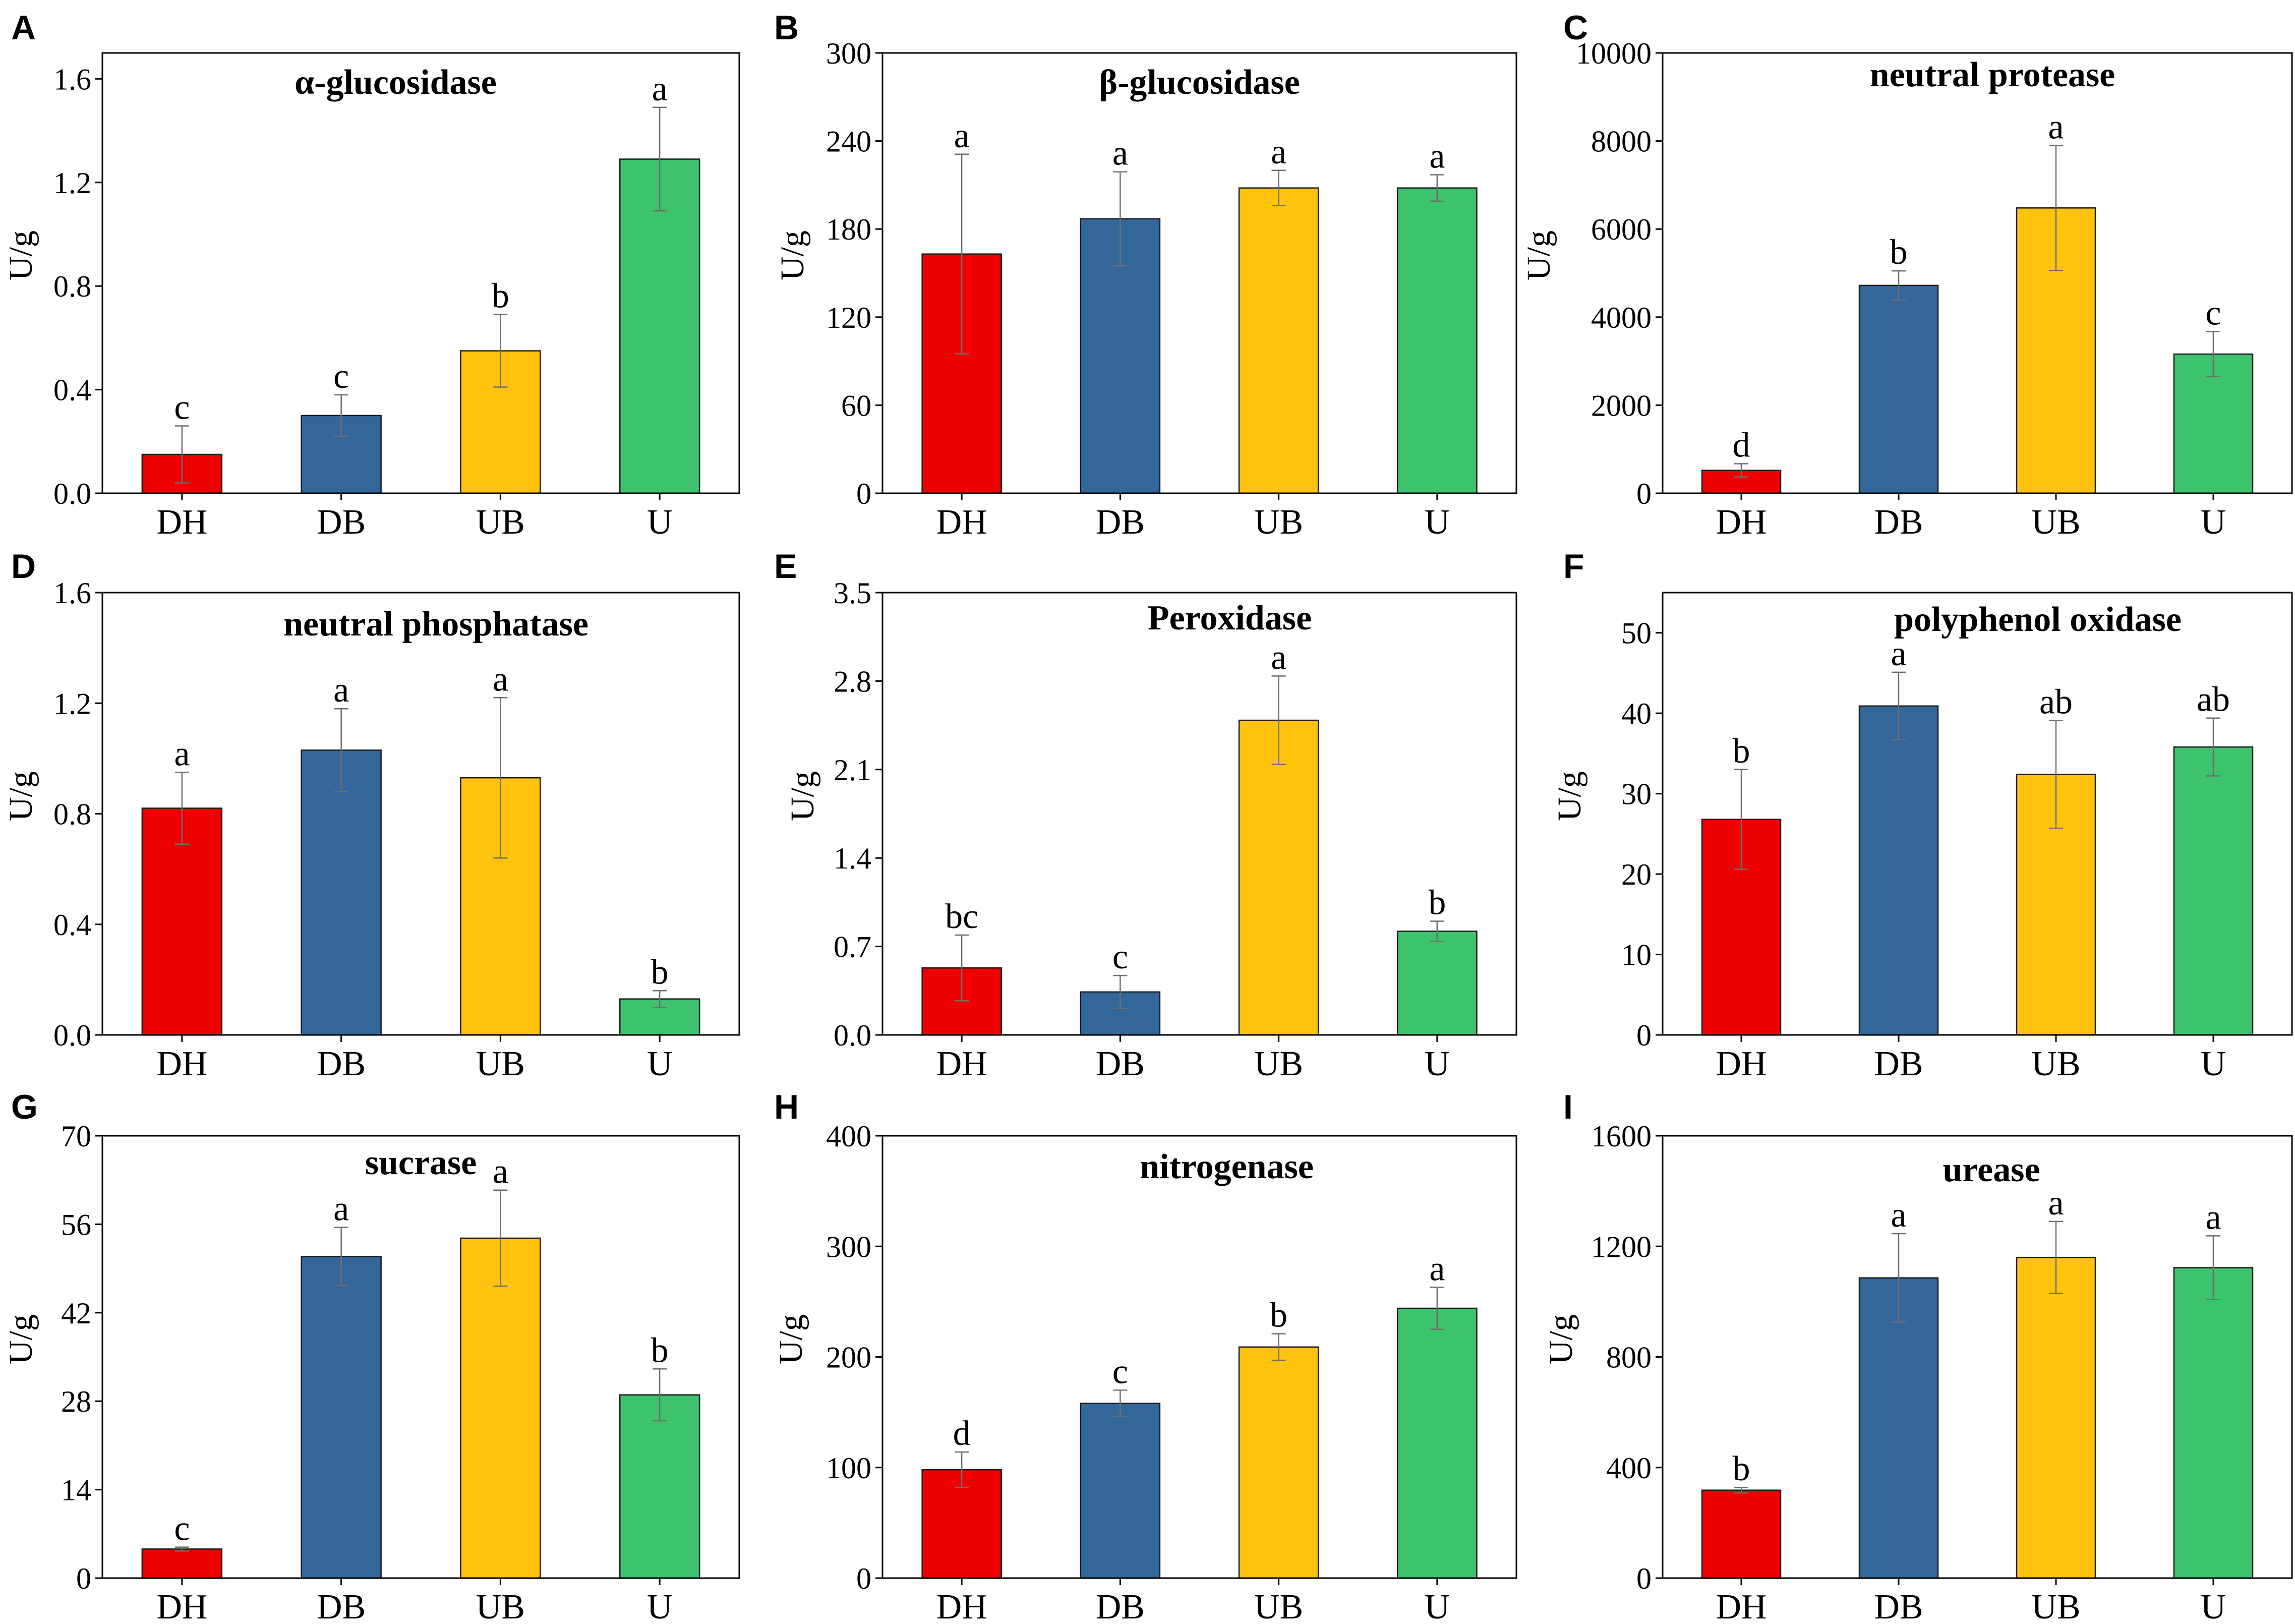 This screenshot has height=1624, width=2295. I want to click on significance-letter-dh: c, so click(182, 407).